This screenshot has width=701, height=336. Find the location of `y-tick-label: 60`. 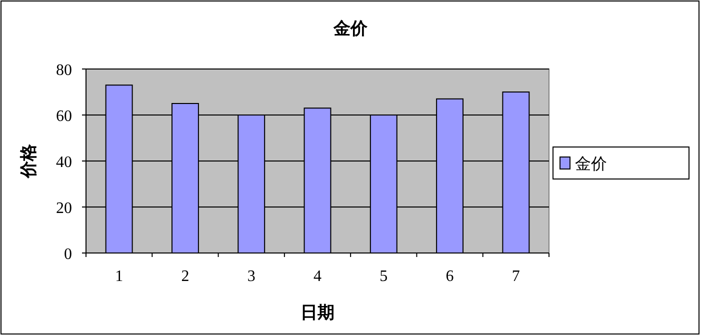

y-tick-label: 60 is located at coordinates (64, 116).